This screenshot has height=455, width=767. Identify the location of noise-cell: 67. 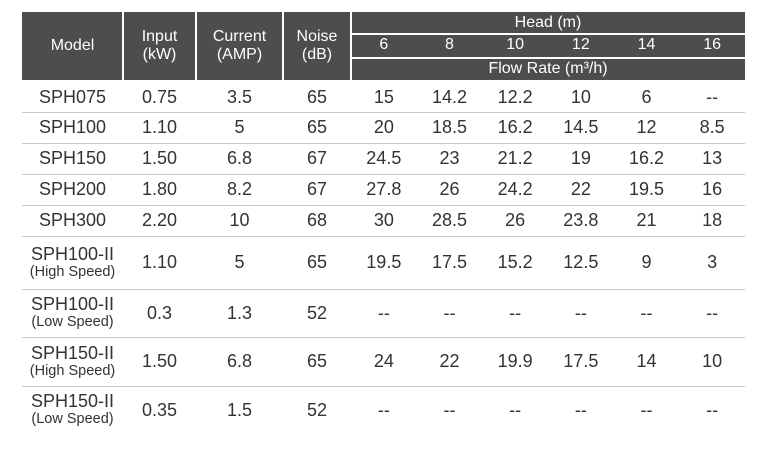
(317, 158).